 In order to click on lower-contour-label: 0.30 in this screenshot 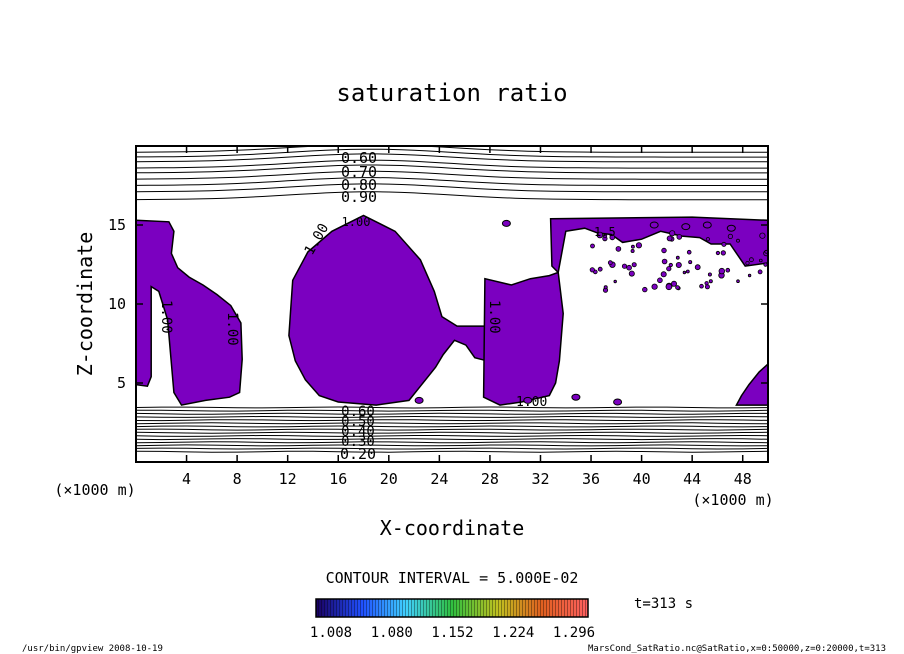, I will do `click(358, 442)`.